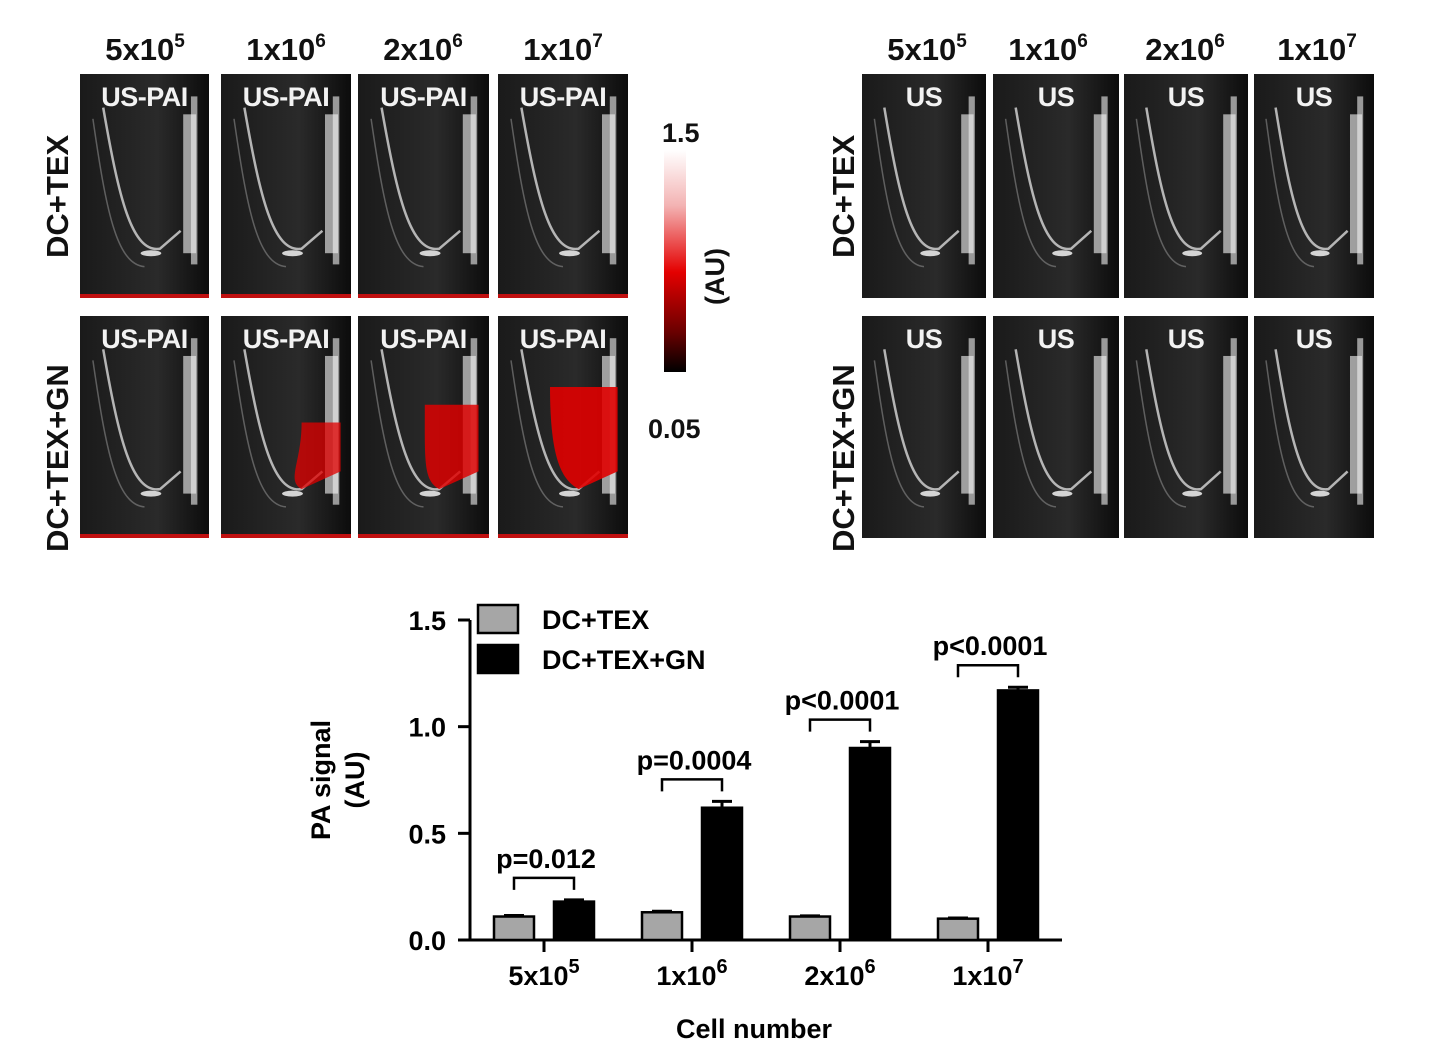 The width and height of the screenshot is (1436, 1050). What do you see at coordinates (1048, 48) in the screenshot?
I see `right-col-header-2: 1x10⁶` at bounding box center [1048, 48].